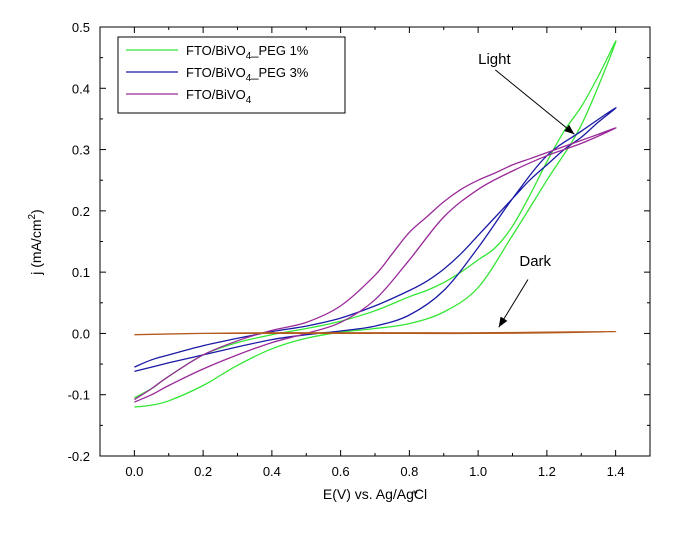 This screenshot has height=539, width=682. Describe the element at coordinates (81, 27) in the screenshot. I see `y-tick-label: 0.5` at that location.